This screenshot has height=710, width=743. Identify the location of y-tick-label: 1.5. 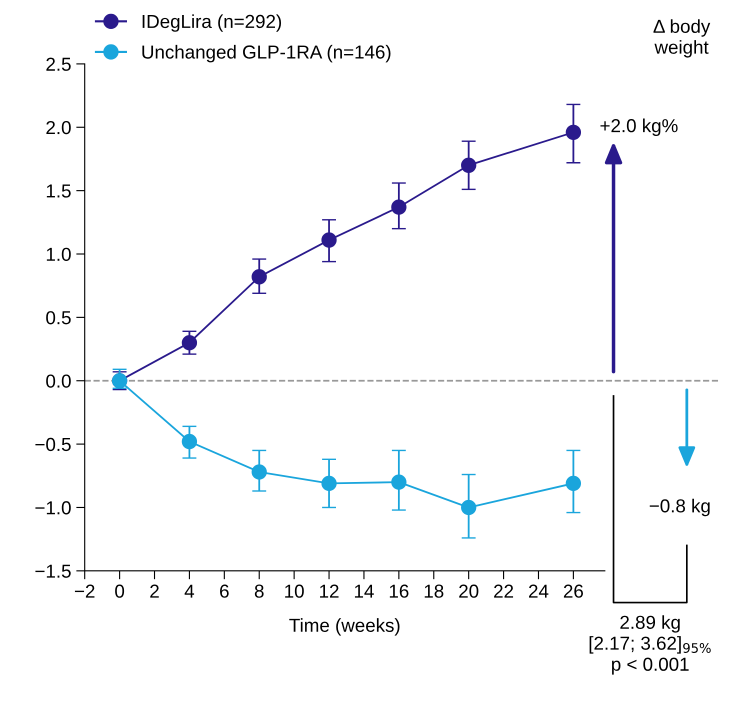
(58, 191).